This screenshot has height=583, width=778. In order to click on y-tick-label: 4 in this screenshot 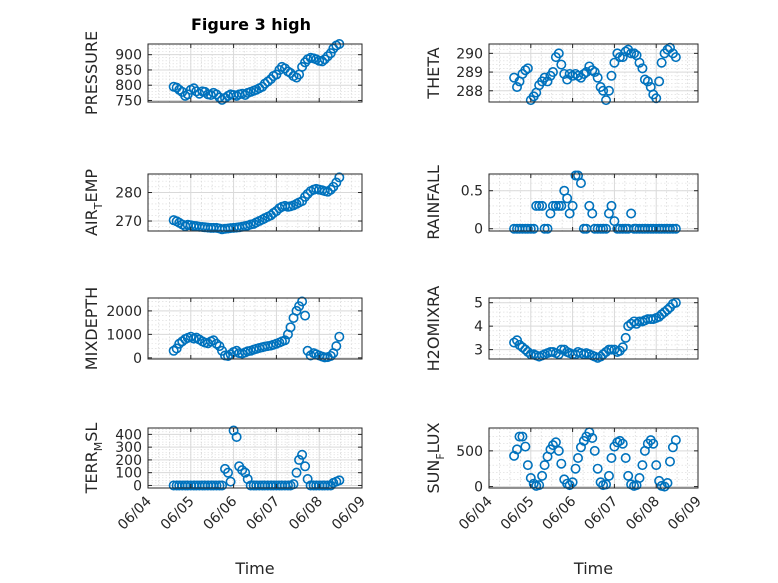, I will do `click(478, 327)`.